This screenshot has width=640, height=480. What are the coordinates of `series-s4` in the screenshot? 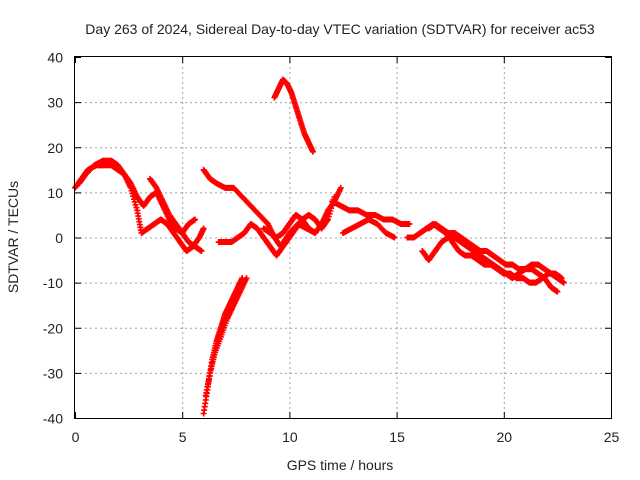 It's located at (259, 208).